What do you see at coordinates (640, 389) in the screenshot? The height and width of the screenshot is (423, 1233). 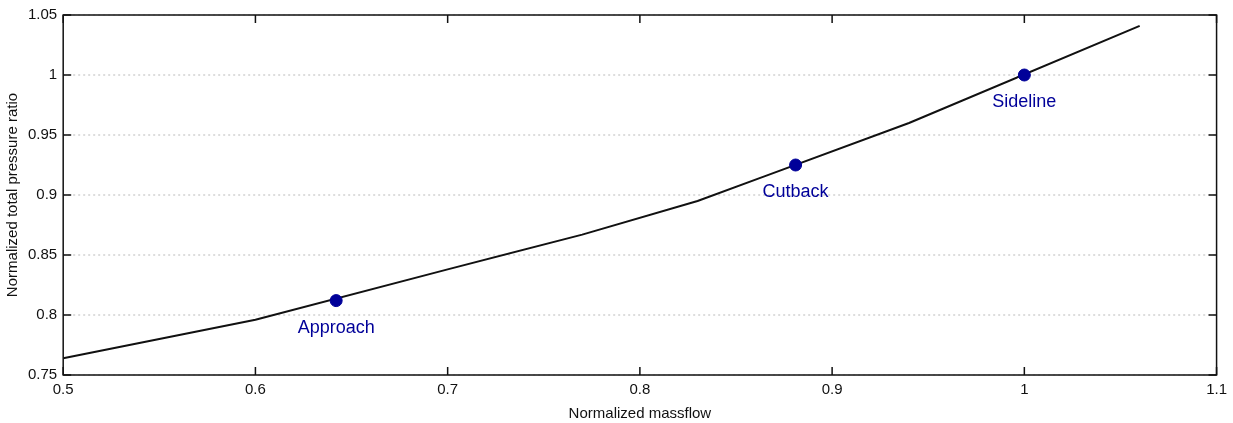 I see `x-tick-label: 0.8` at bounding box center [640, 389].